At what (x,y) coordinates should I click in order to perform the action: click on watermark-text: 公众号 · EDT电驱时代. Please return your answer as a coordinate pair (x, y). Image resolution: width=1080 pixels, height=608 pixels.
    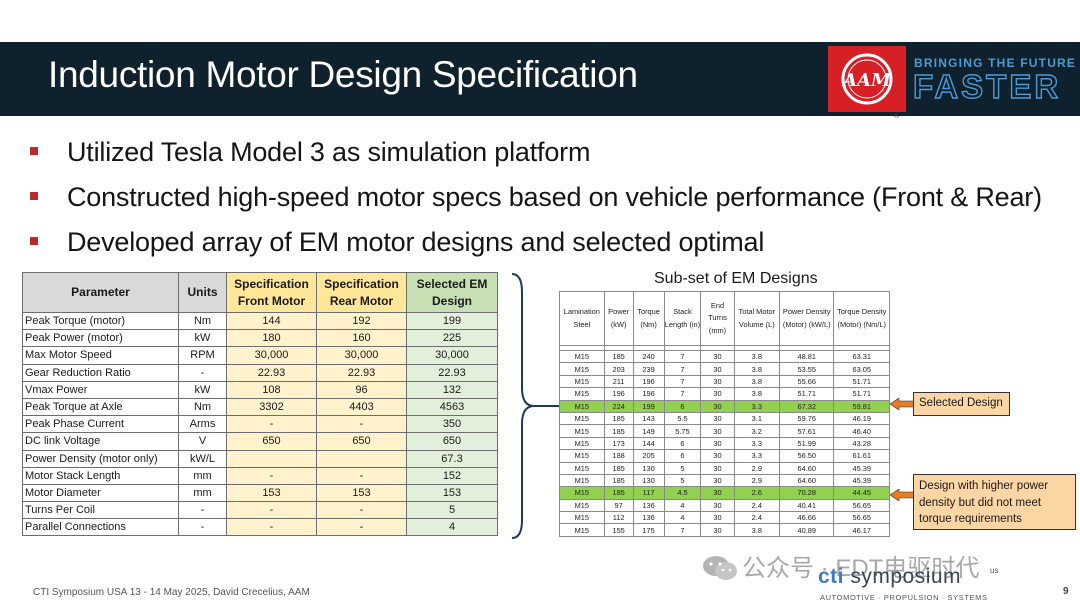
    Looking at the image, I should click on (840, 565).